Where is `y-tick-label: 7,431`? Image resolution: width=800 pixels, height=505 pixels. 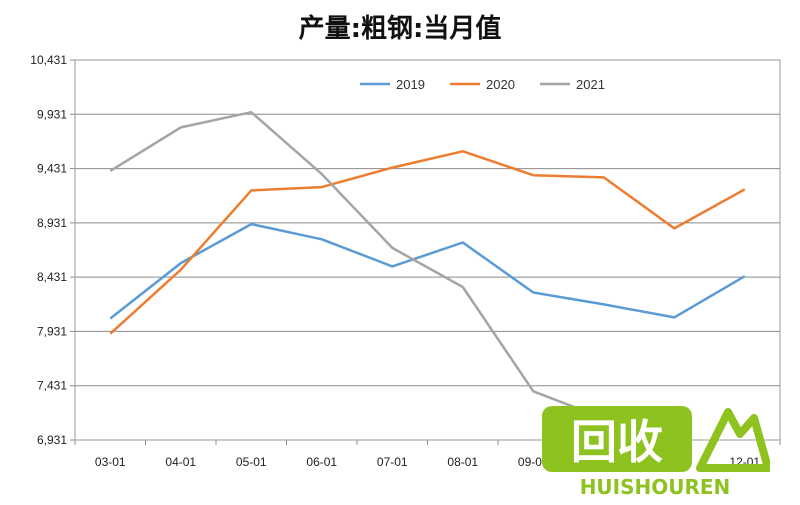
y-tick-label: 7,431 is located at coordinates (52, 386).